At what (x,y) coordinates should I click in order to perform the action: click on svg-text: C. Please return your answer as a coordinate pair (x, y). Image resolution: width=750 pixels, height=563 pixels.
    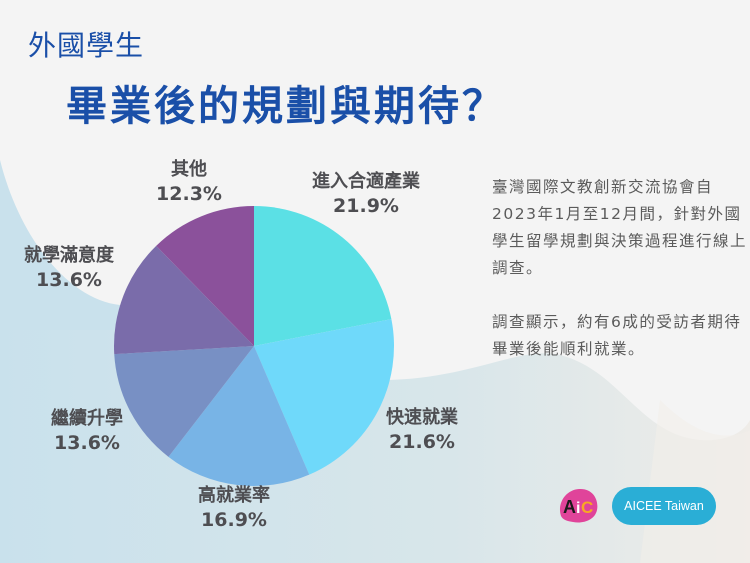
    Looking at the image, I should click on (587, 507).